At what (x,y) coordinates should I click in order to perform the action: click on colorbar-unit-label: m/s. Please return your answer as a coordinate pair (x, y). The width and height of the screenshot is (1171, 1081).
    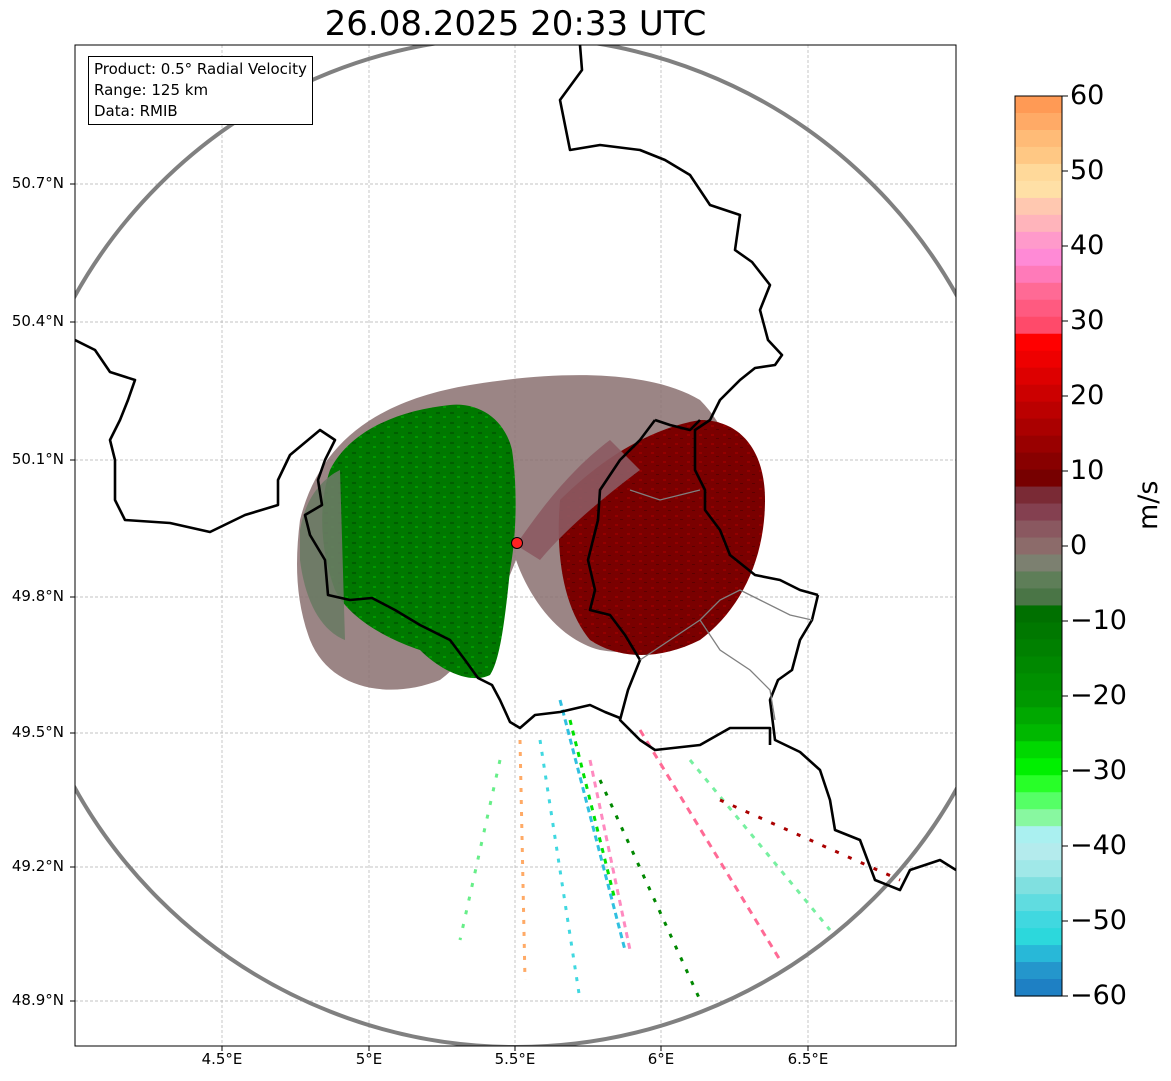
    Looking at the image, I should click on (1148, 505).